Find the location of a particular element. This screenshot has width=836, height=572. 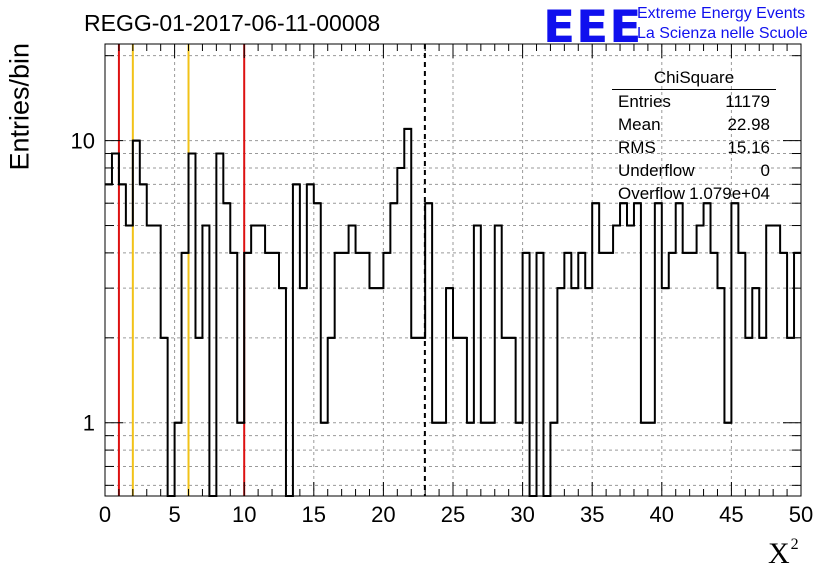

stats-label: RMS is located at coordinates (637, 147).